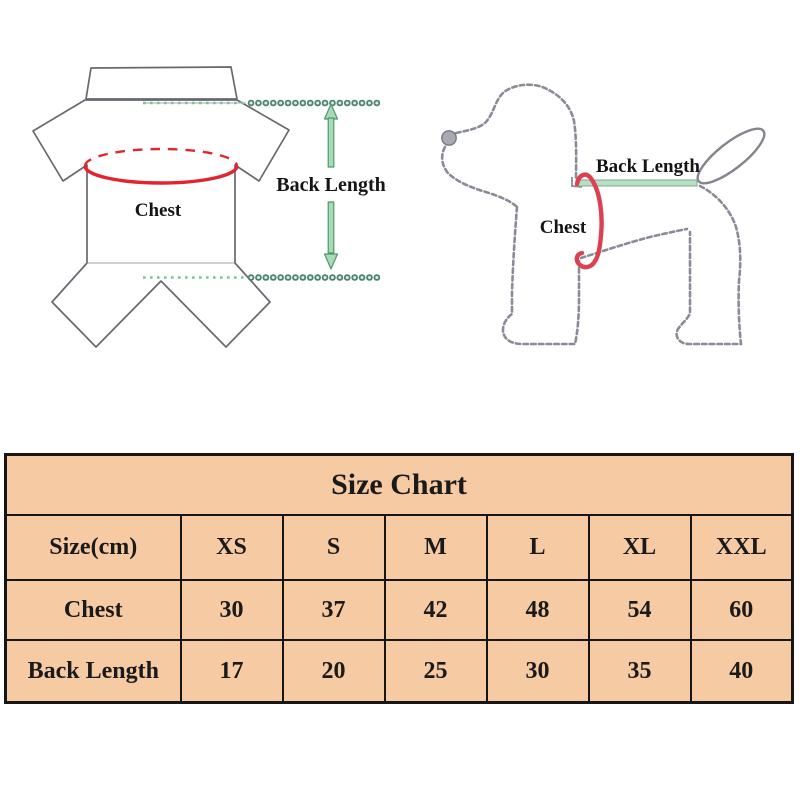  What do you see at coordinates (435, 671) in the screenshot?
I see `back-length-value-m: 25` at bounding box center [435, 671].